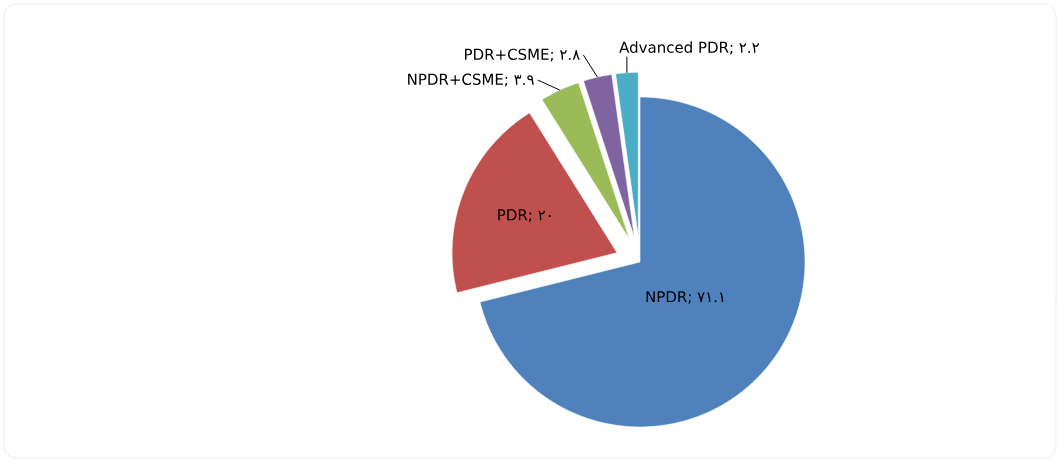 Image resolution: width=1060 pixels, height=462 pixels. I want to click on data-label: ; ۲.۸, so click(565, 56).